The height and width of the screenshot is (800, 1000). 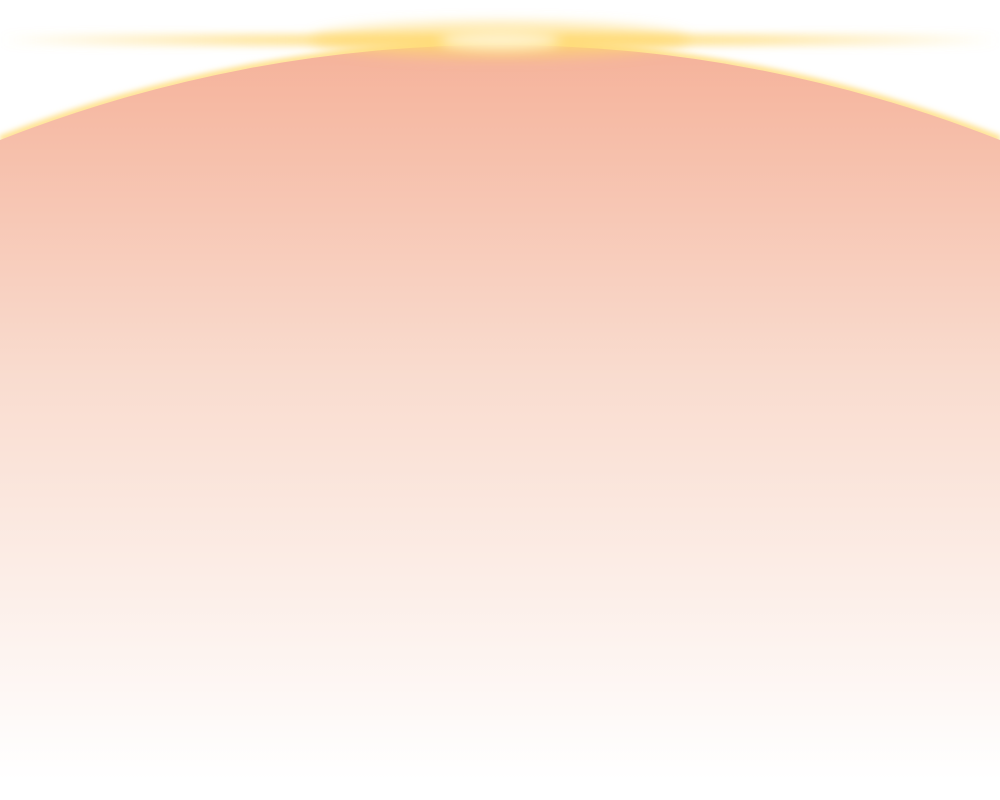 I want to click on sun-glow-core, so click(x=500, y=40).